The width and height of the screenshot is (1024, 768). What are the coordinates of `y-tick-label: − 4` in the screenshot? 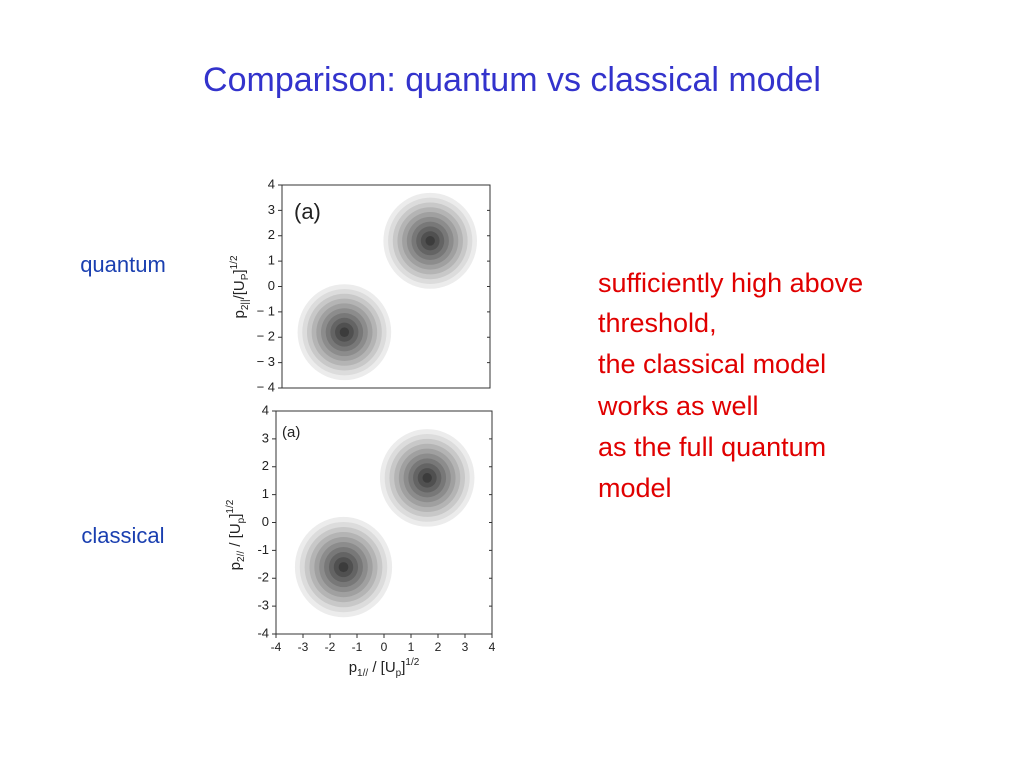 It's located at (266, 386).